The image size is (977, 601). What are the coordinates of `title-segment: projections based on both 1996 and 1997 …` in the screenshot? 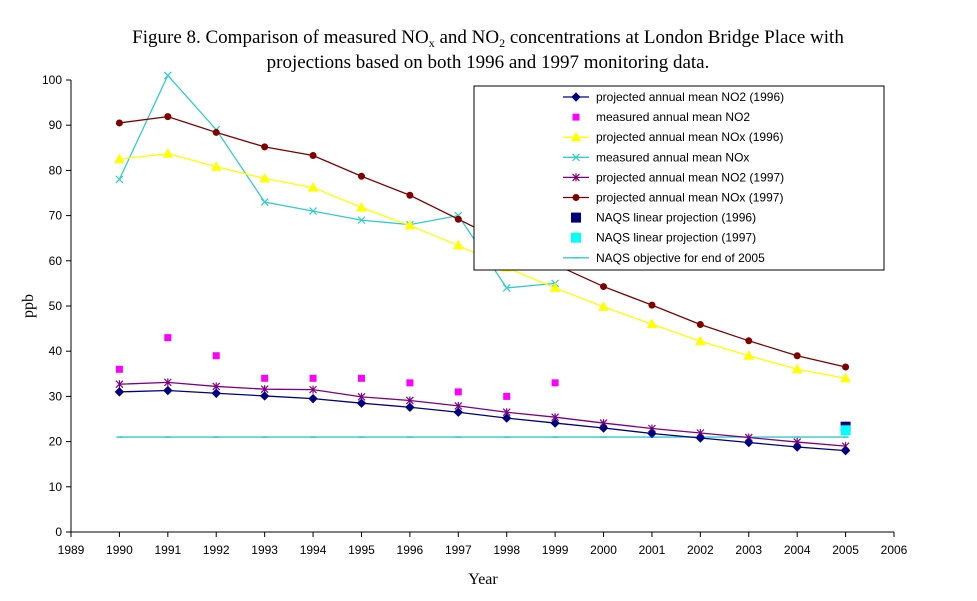 It's located at (488, 62).